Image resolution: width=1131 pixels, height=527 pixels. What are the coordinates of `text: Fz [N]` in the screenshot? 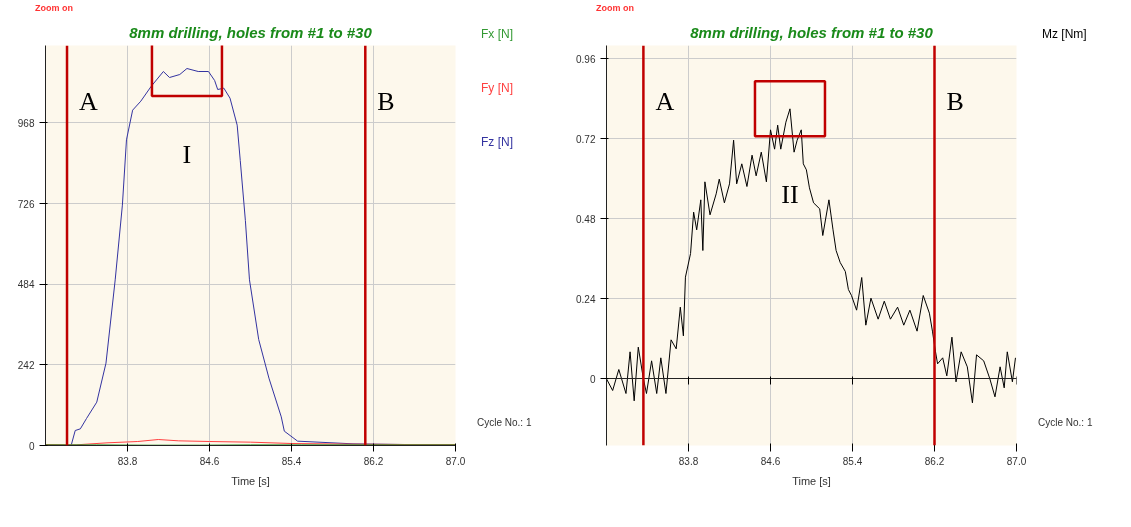 It's located at (497, 142).